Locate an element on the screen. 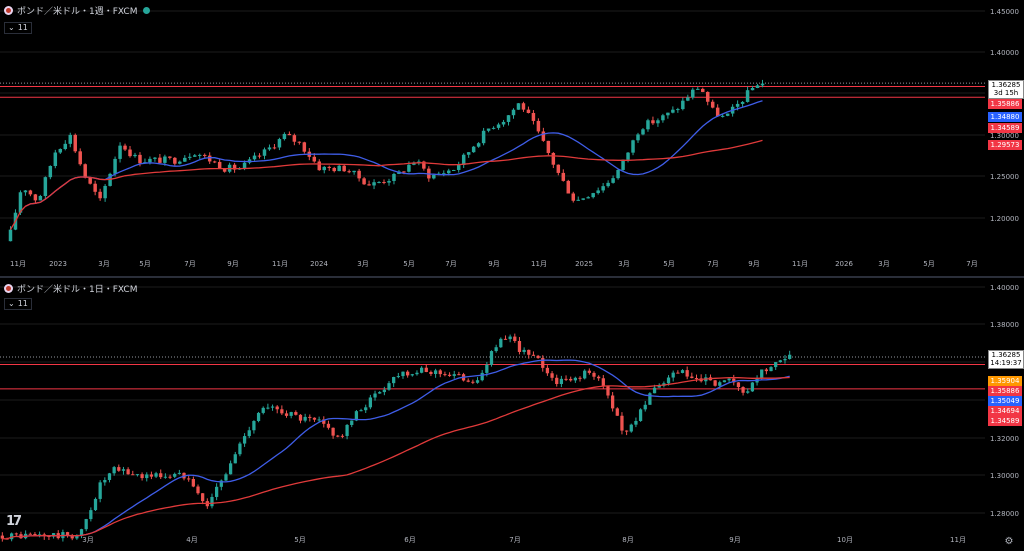 This screenshot has width=1024, height=551. bar-countdown: 14:19:37 is located at coordinates (1006, 363).